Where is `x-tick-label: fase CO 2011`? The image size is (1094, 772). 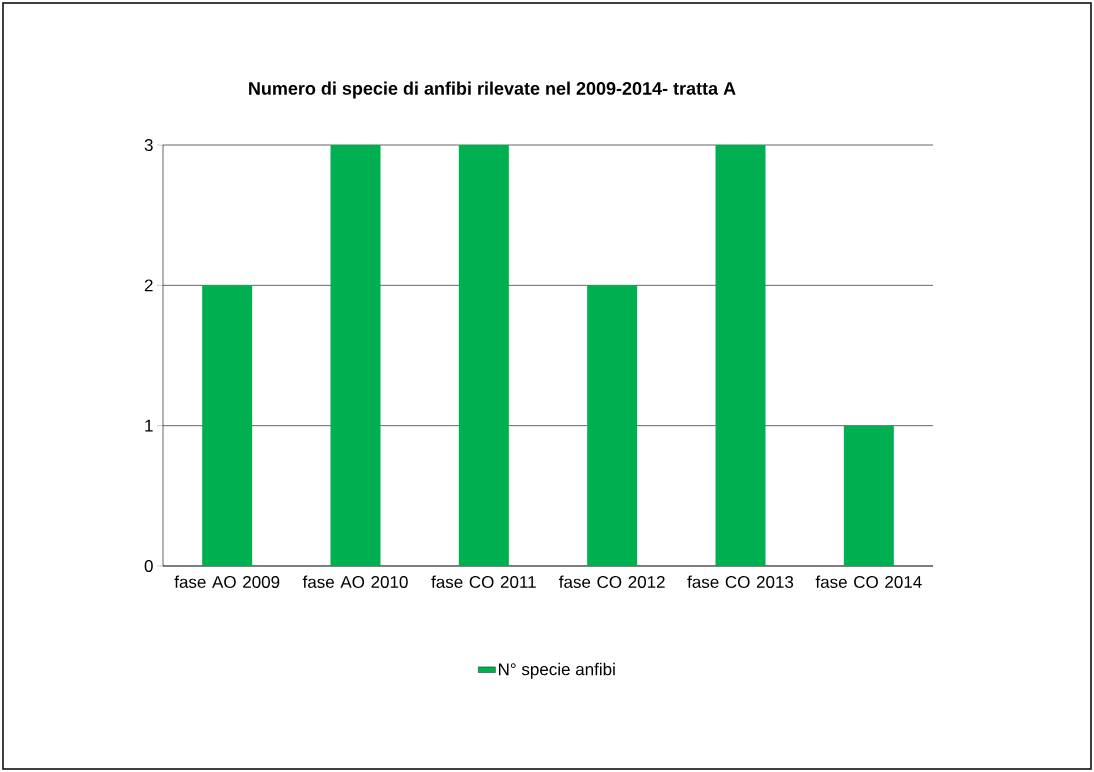
x-tick-label: fase CO 2011 is located at coordinates (483, 582).